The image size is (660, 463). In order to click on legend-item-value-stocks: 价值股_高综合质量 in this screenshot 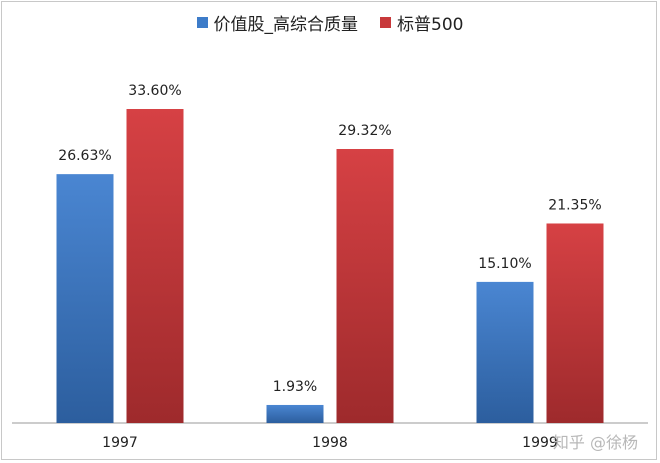, I will do `click(277, 22)`.